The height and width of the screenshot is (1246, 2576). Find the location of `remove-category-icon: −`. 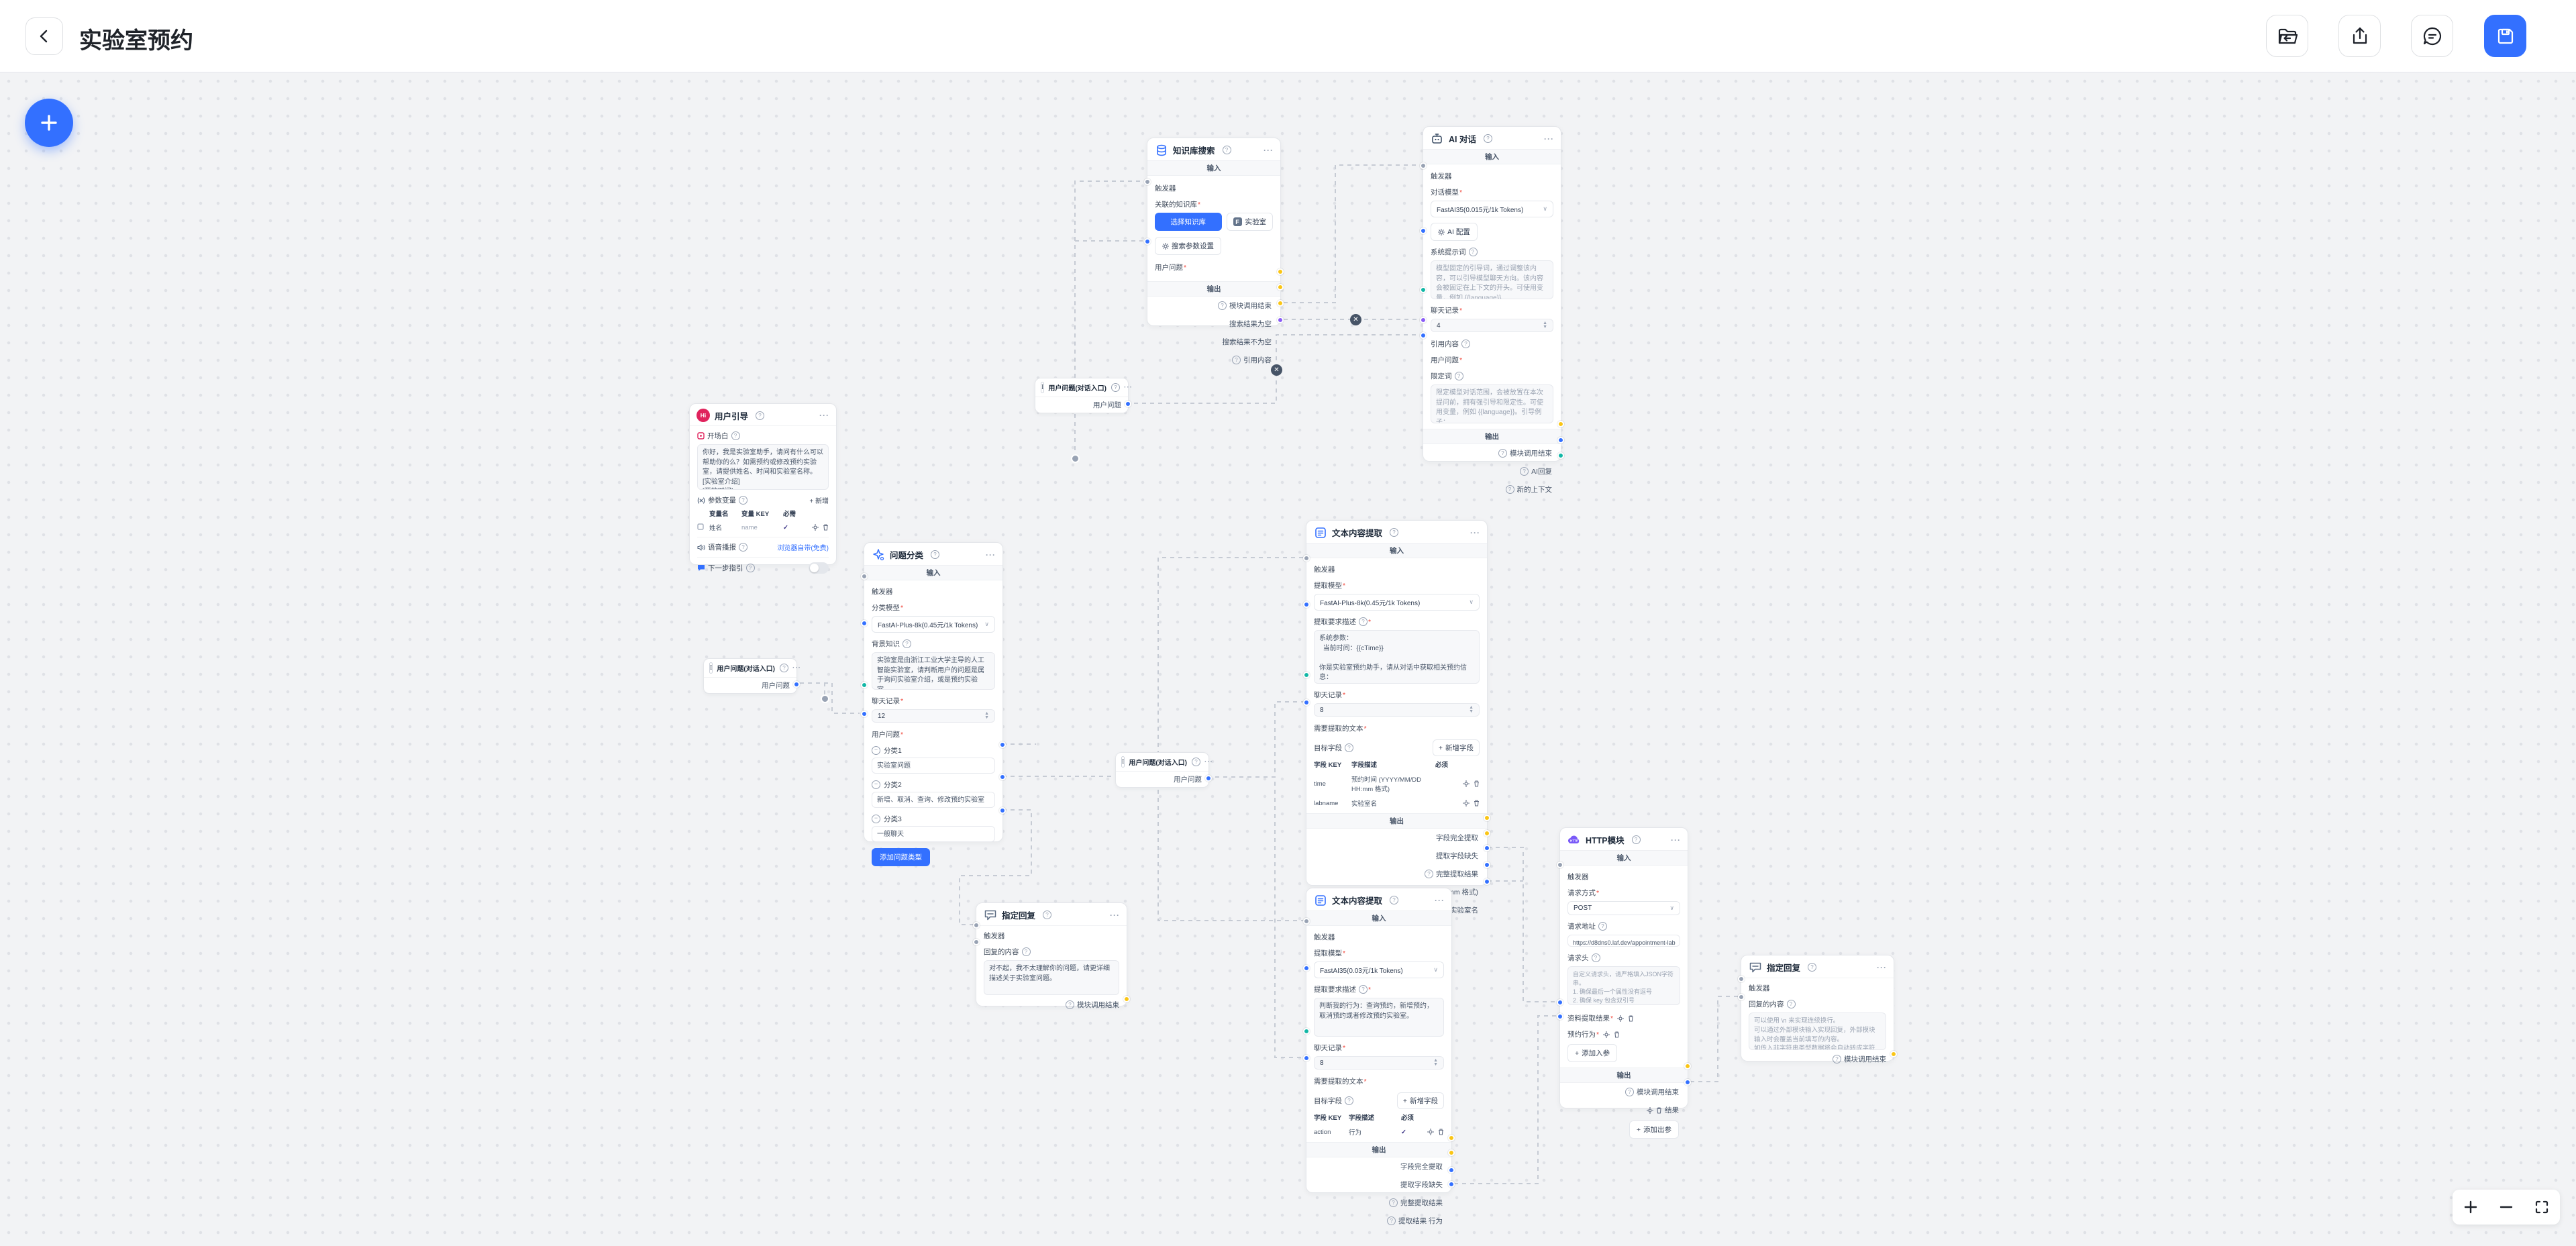

remove-category-icon: − is located at coordinates (876, 750).